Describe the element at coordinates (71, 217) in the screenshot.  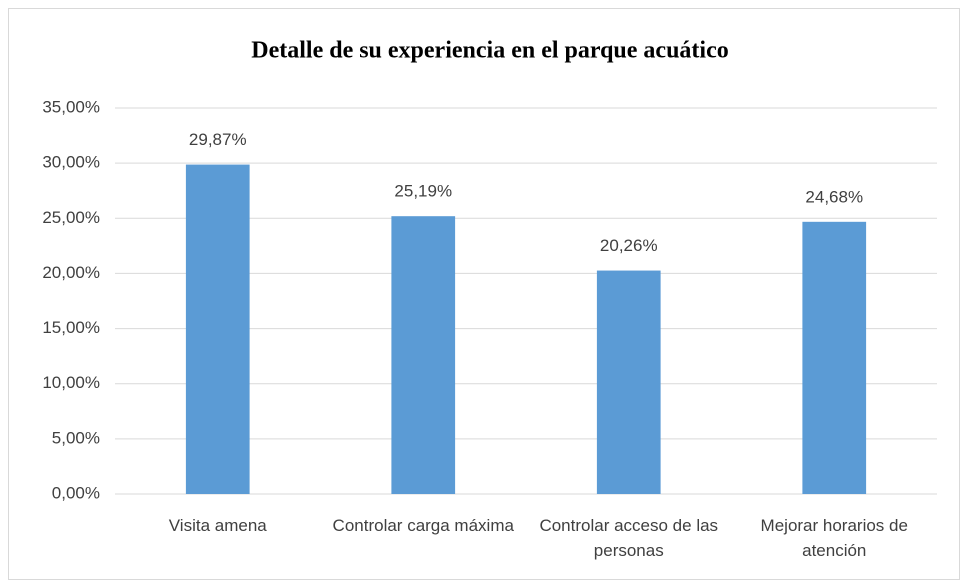
I see `y-tick-label: 25,00%` at that location.